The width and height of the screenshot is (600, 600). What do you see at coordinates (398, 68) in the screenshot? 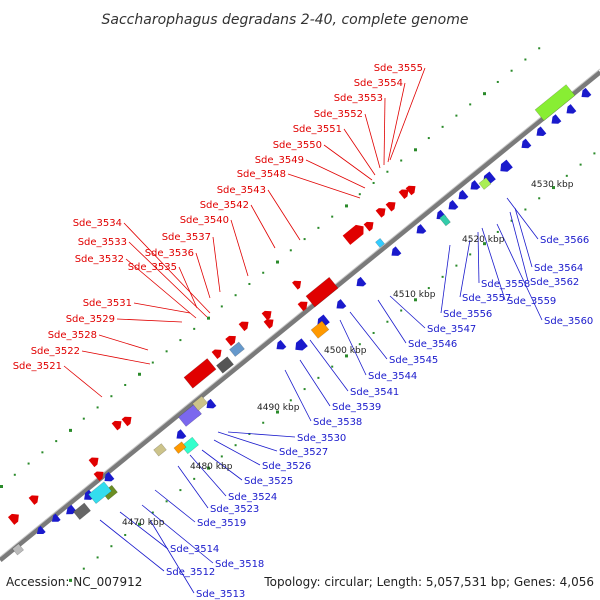
I see `gene-label-top: Sde_3555` at bounding box center [398, 68].